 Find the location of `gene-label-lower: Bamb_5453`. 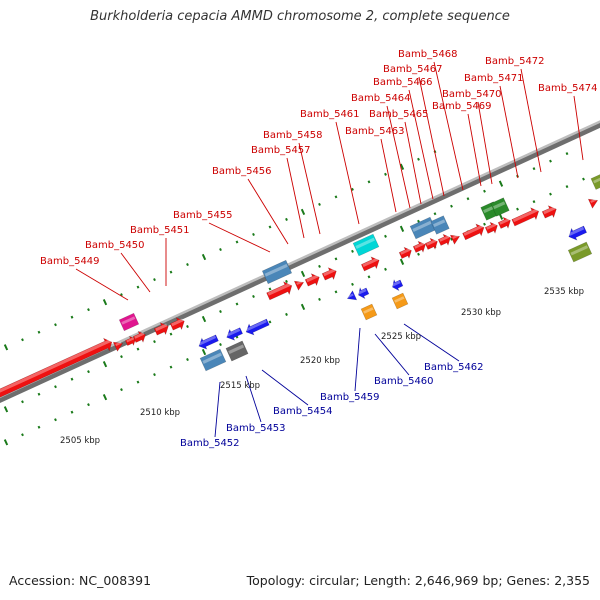

gene-label-lower: Bamb_5453 is located at coordinates (256, 428).